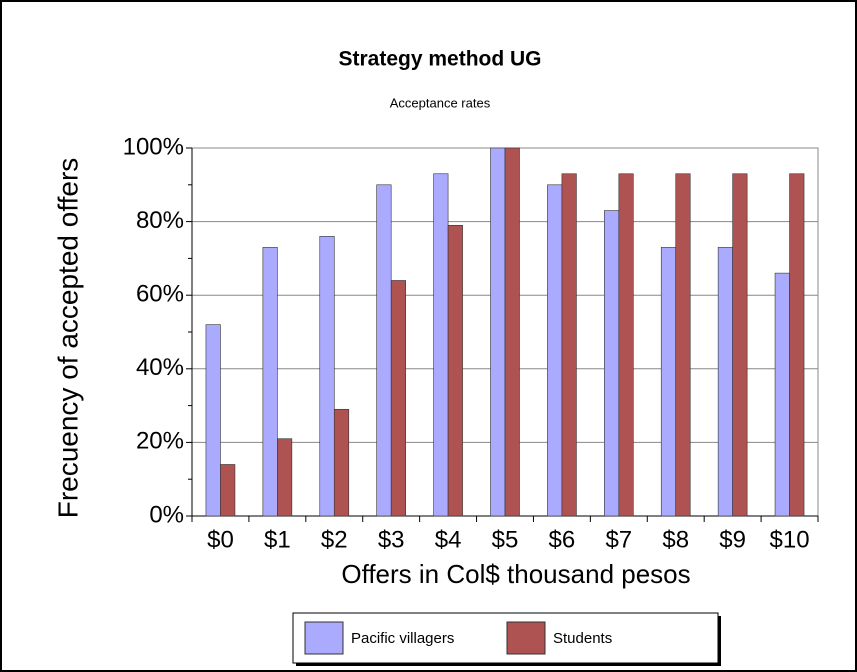 The height and width of the screenshot is (672, 857). Describe the element at coordinates (67, 338) in the screenshot. I see `y-axis-label: Frecuency of accepted offers` at that location.